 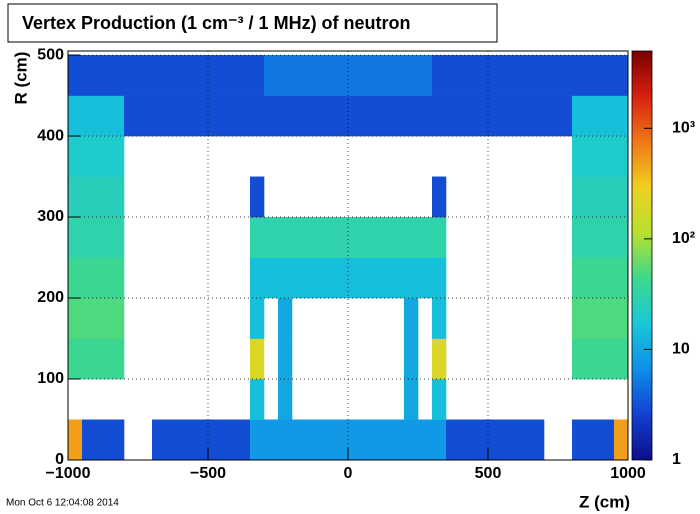 I want to click on y-tick-label: 100, so click(x=50, y=378).